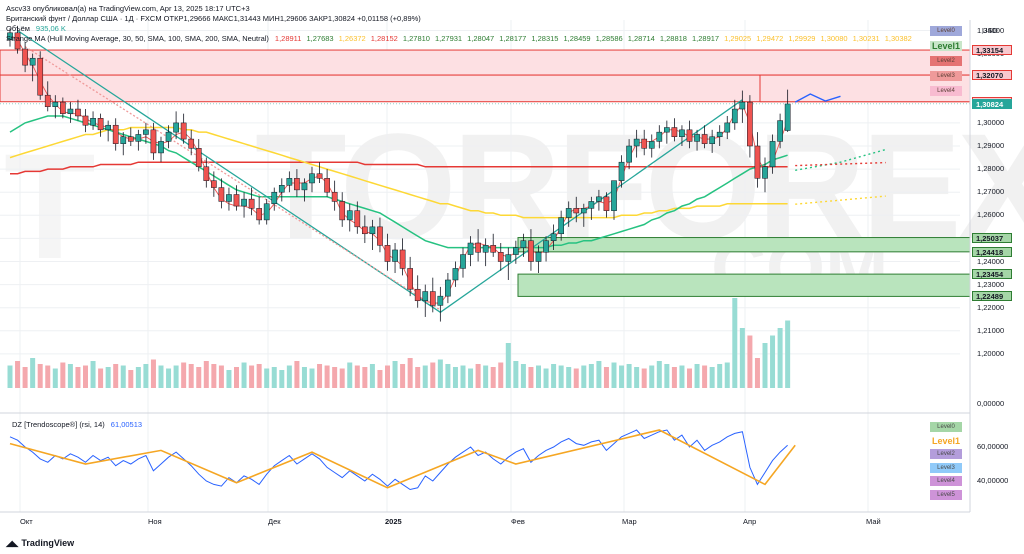 Image resolution: width=1024 pixels, height=554 pixels. Describe the element at coordinates (393, 521) in the screenshot. I see `time-axis-label: 2025` at that location.